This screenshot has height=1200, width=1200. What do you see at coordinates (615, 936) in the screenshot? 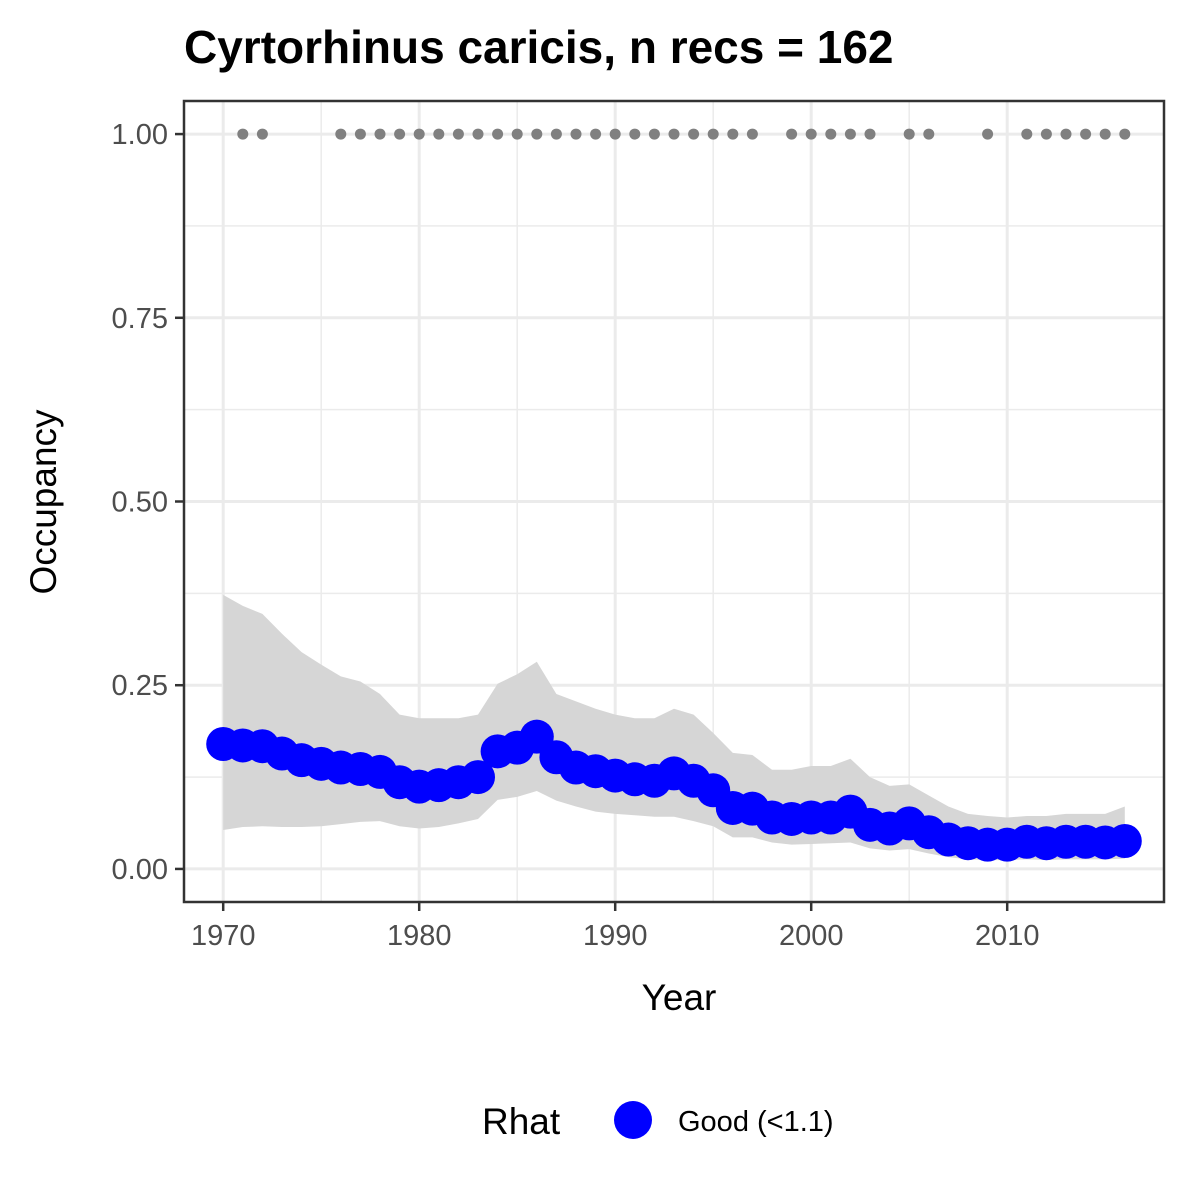
I see `x-tick-label: 1990` at bounding box center [615, 936].